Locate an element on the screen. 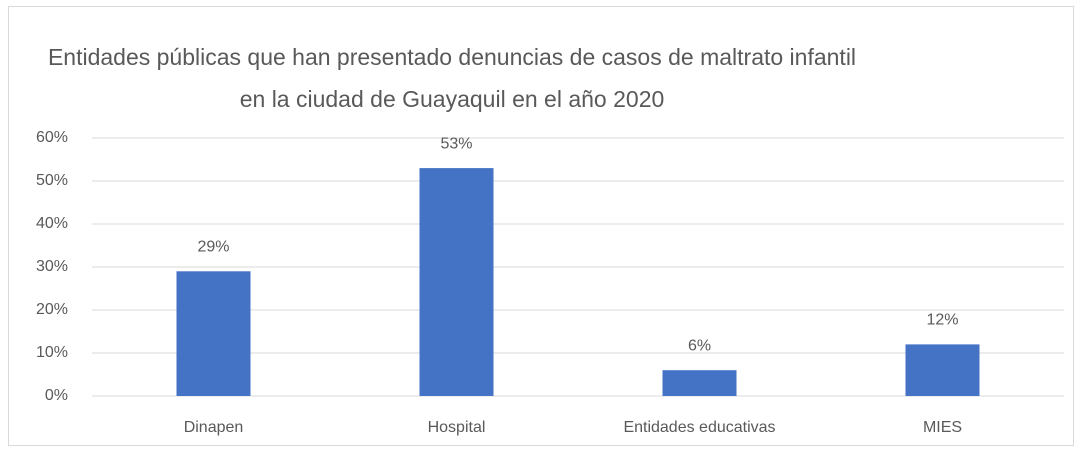  y-tick-label: 20% is located at coordinates (52, 309).